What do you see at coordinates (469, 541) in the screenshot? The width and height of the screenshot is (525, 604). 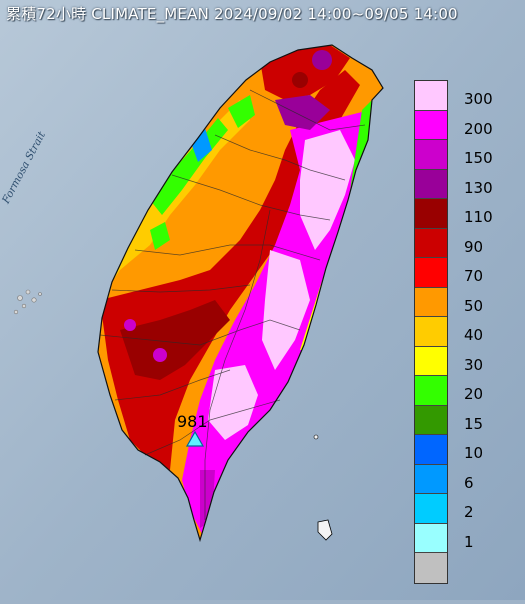 I see `legend-label: 1` at bounding box center [469, 541].